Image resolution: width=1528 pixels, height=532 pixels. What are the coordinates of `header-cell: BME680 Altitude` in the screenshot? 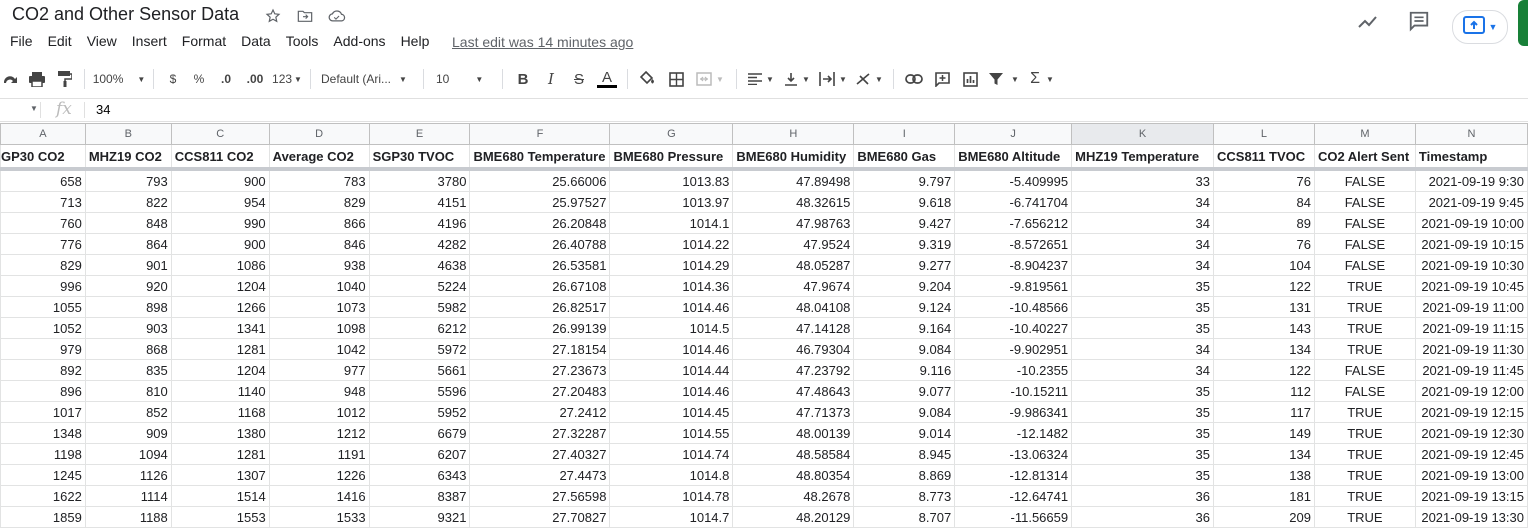 It's located at (1013, 157).